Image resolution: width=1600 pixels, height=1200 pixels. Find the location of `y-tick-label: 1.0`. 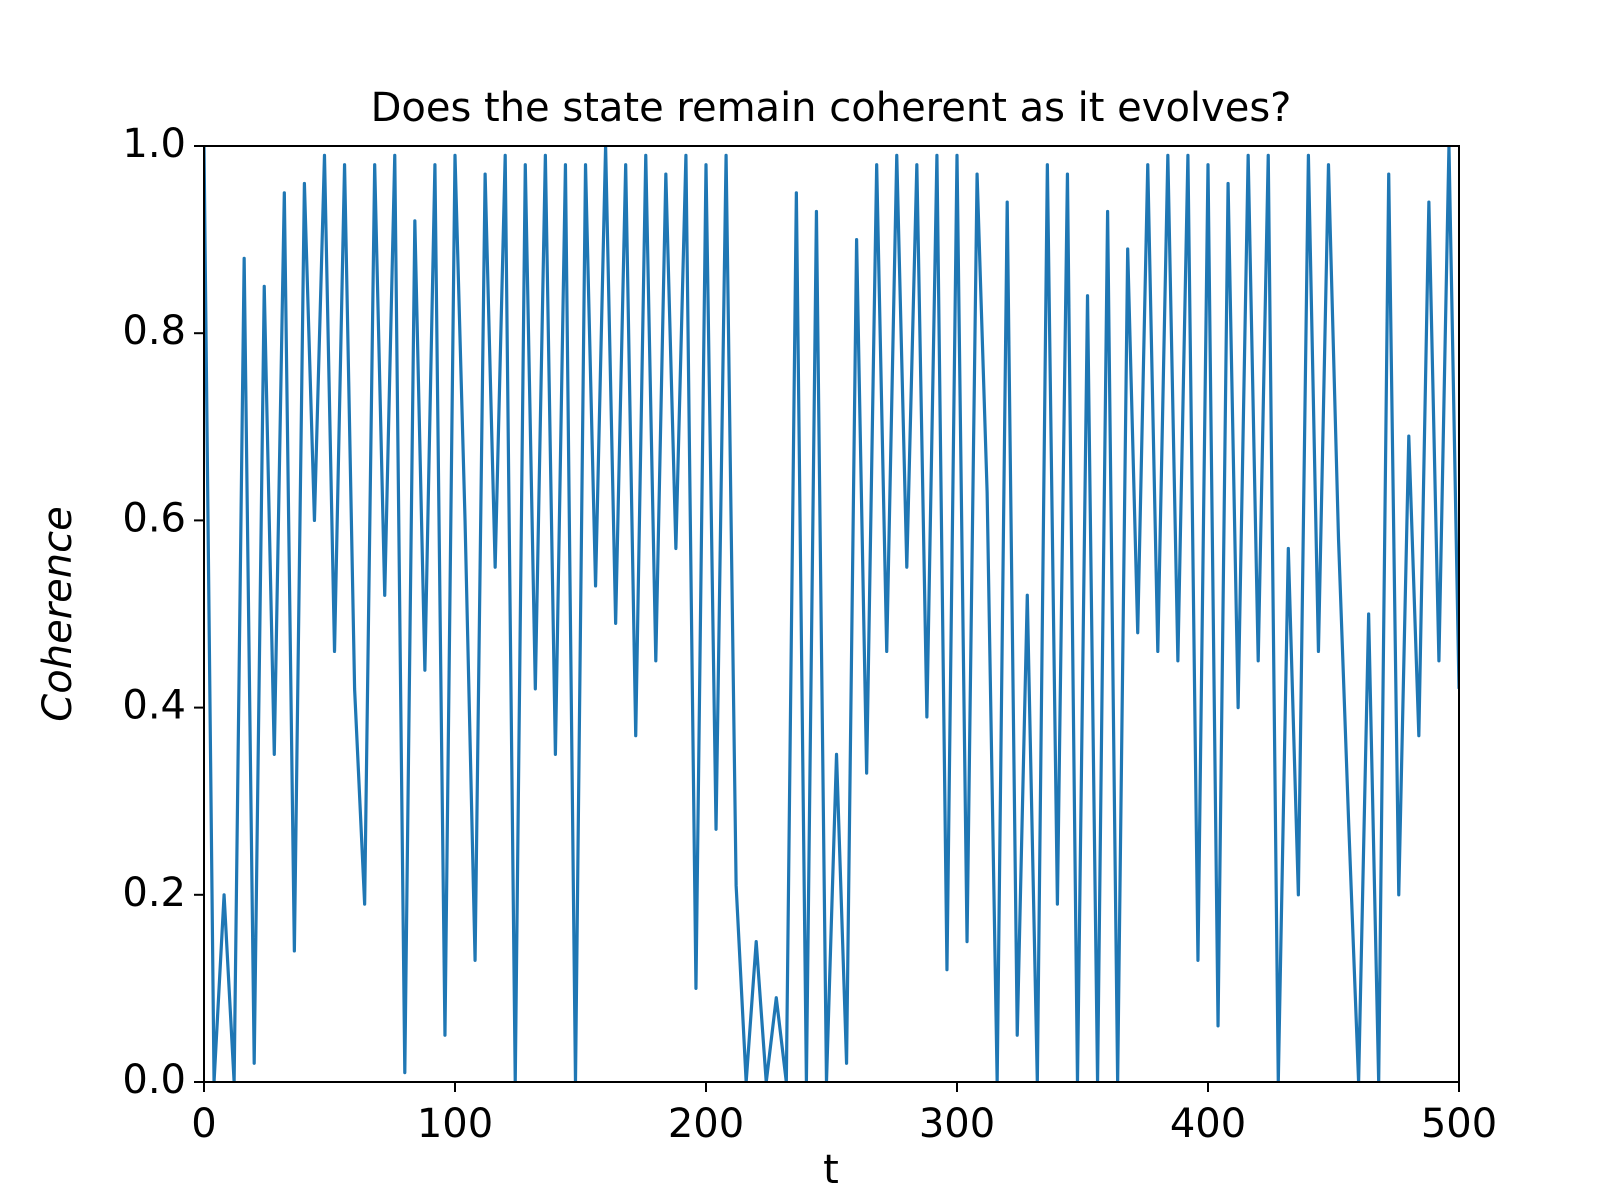

y-tick-label: 1.0 is located at coordinates (154, 144).